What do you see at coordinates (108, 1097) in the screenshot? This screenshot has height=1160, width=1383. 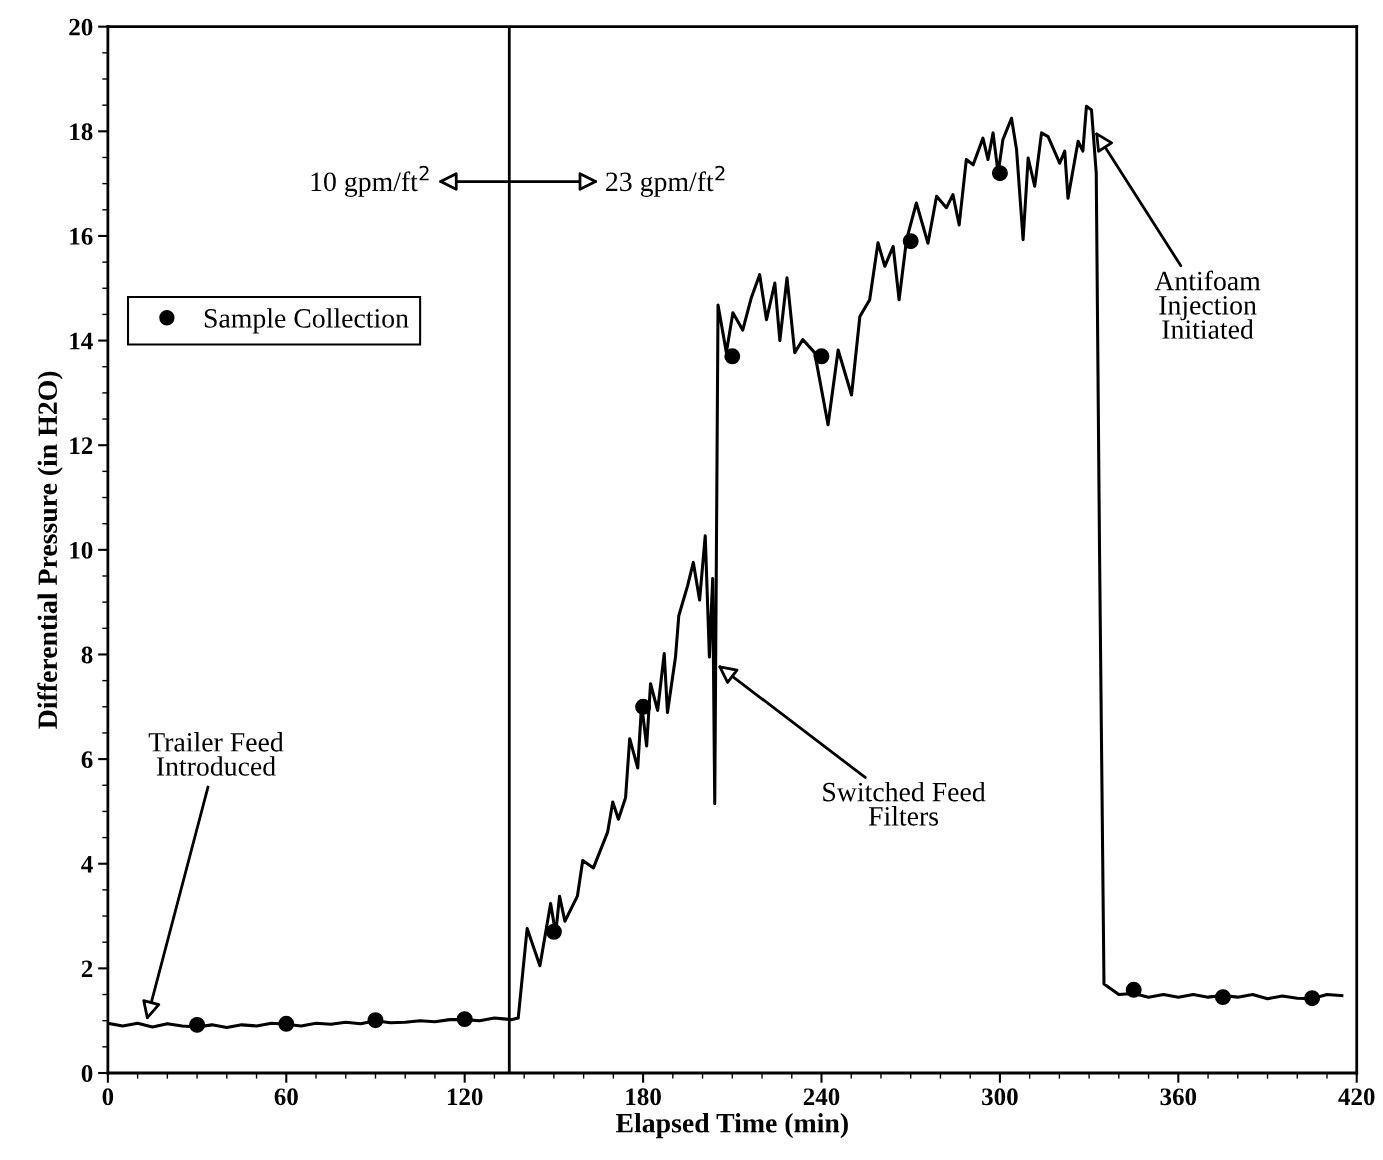 I see `x-tick-label: 0` at bounding box center [108, 1097].